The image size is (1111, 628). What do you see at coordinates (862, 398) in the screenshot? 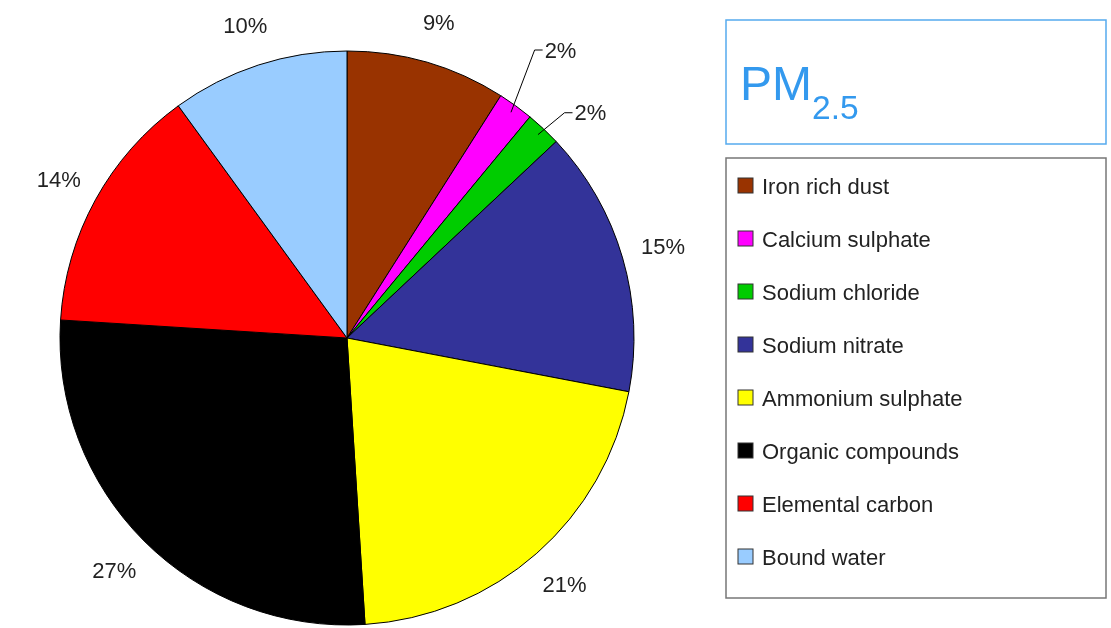
I see `legend-label: Ammonium sulphate` at bounding box center [862, 398].